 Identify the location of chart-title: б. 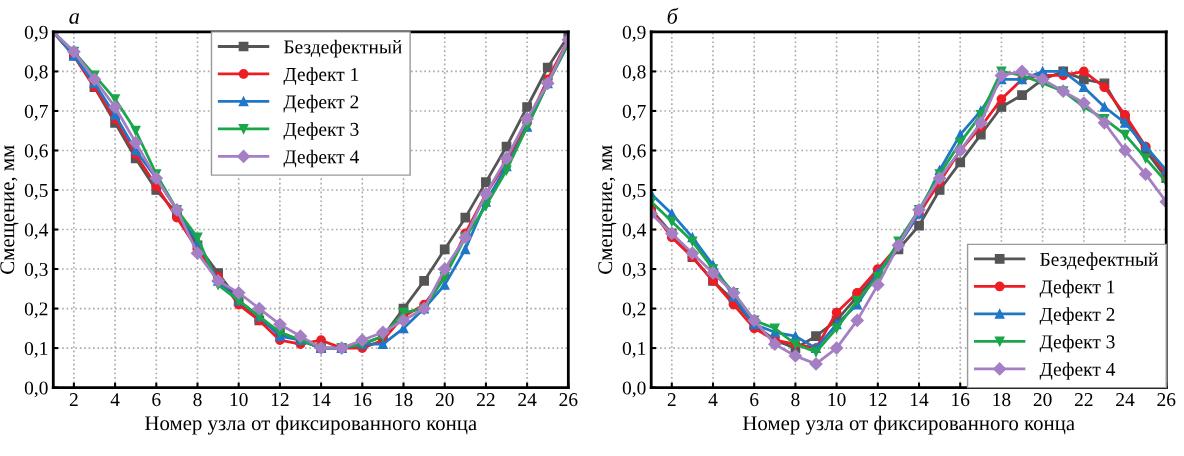
(673, 15).